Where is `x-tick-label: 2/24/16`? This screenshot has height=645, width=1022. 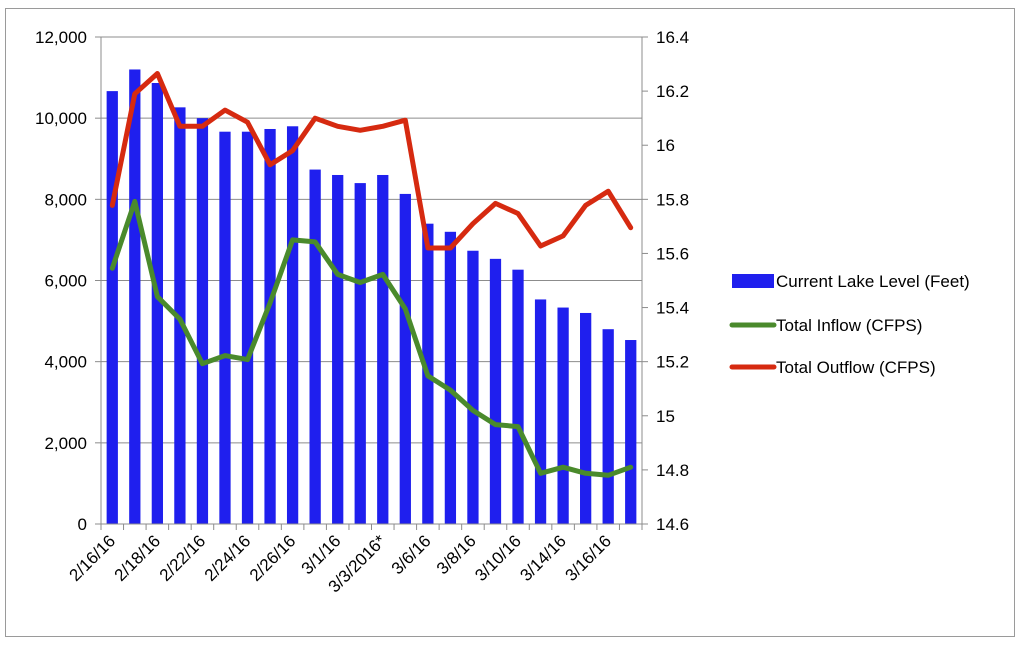 x-tick-label: 2/24/16 is located at coordinates (228, 558).